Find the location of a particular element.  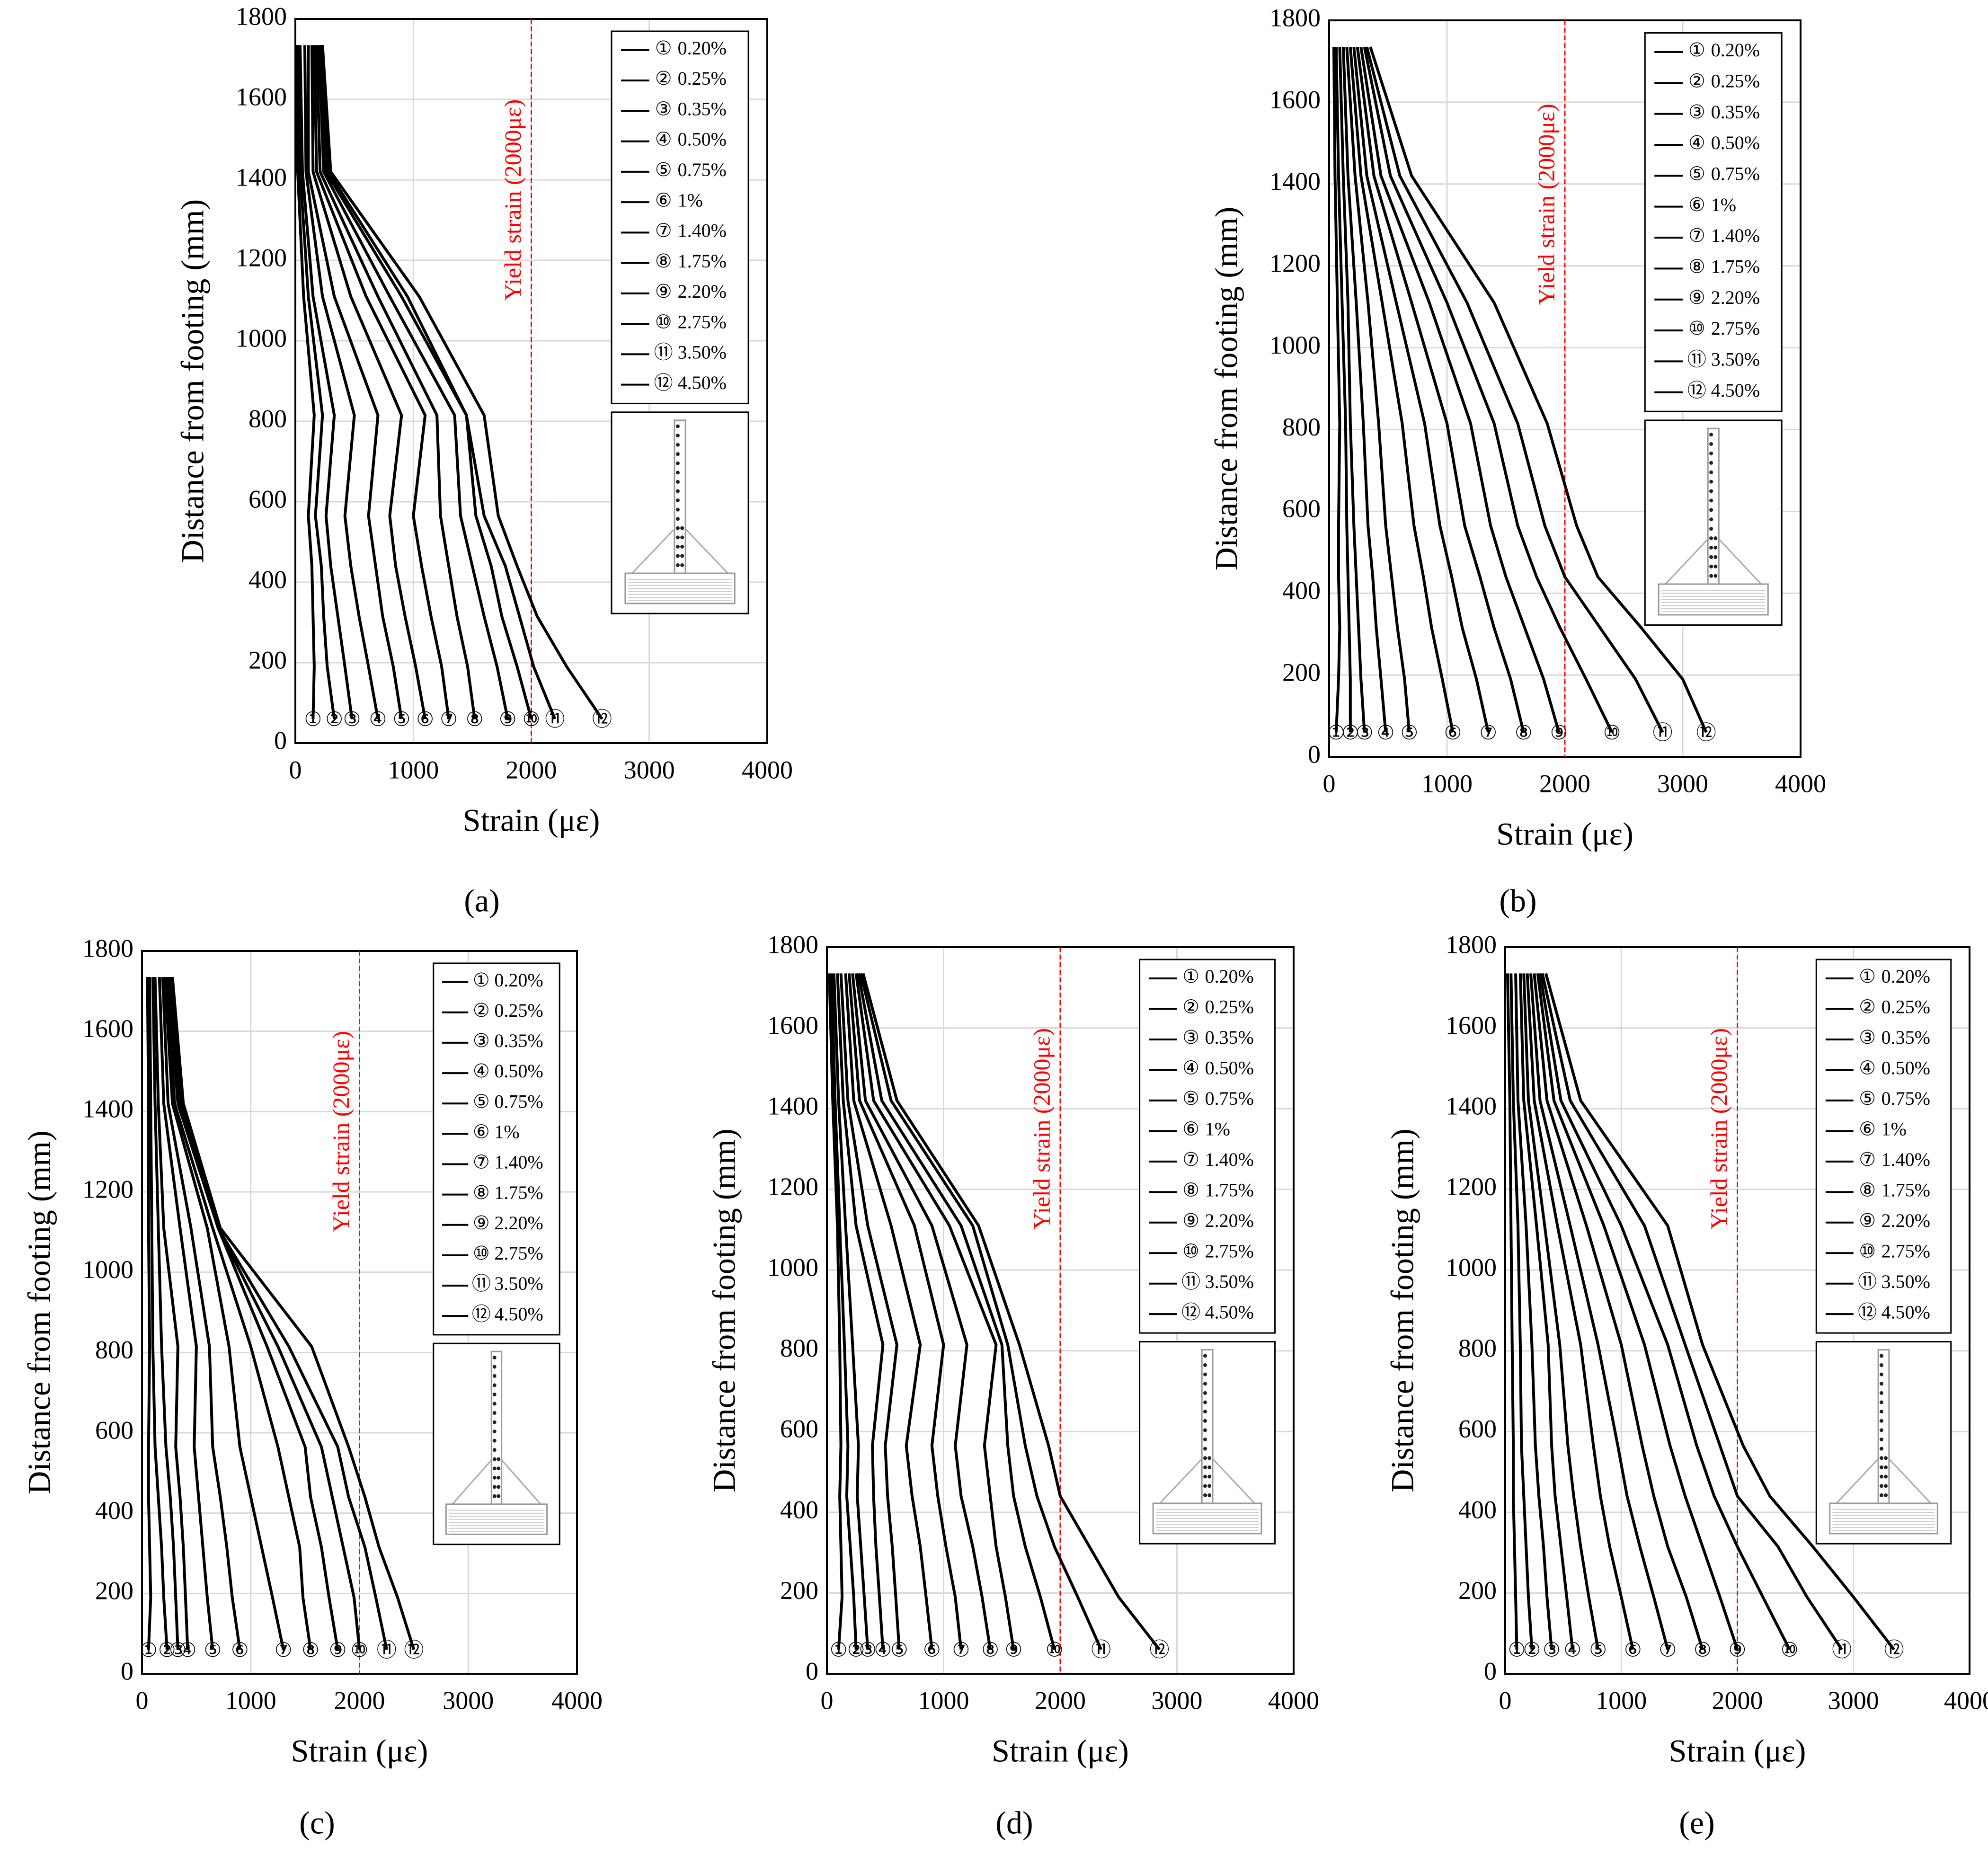

legend-label: 0.75% is located at coordinates (1229, 1098).